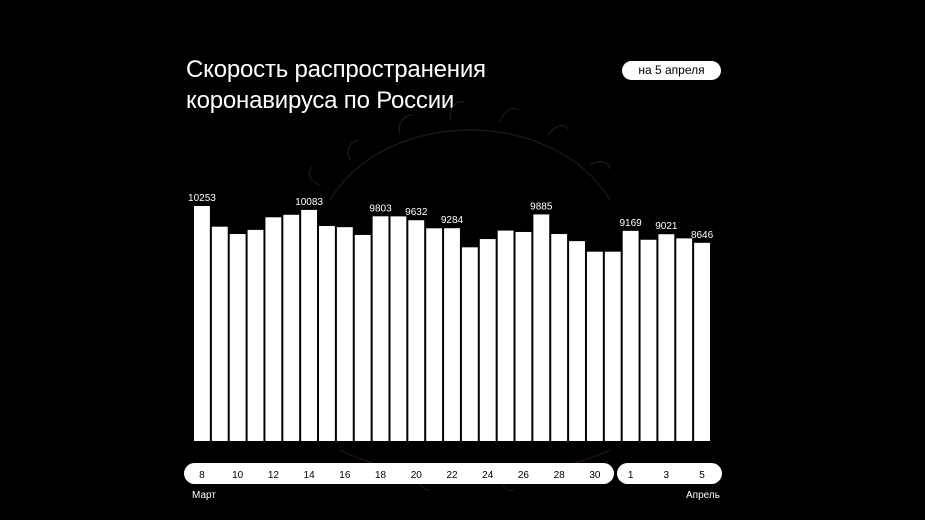 The width and height of the screenshot is (925, 520). I want to click on x-tick-label: 5, so click(702, 475).